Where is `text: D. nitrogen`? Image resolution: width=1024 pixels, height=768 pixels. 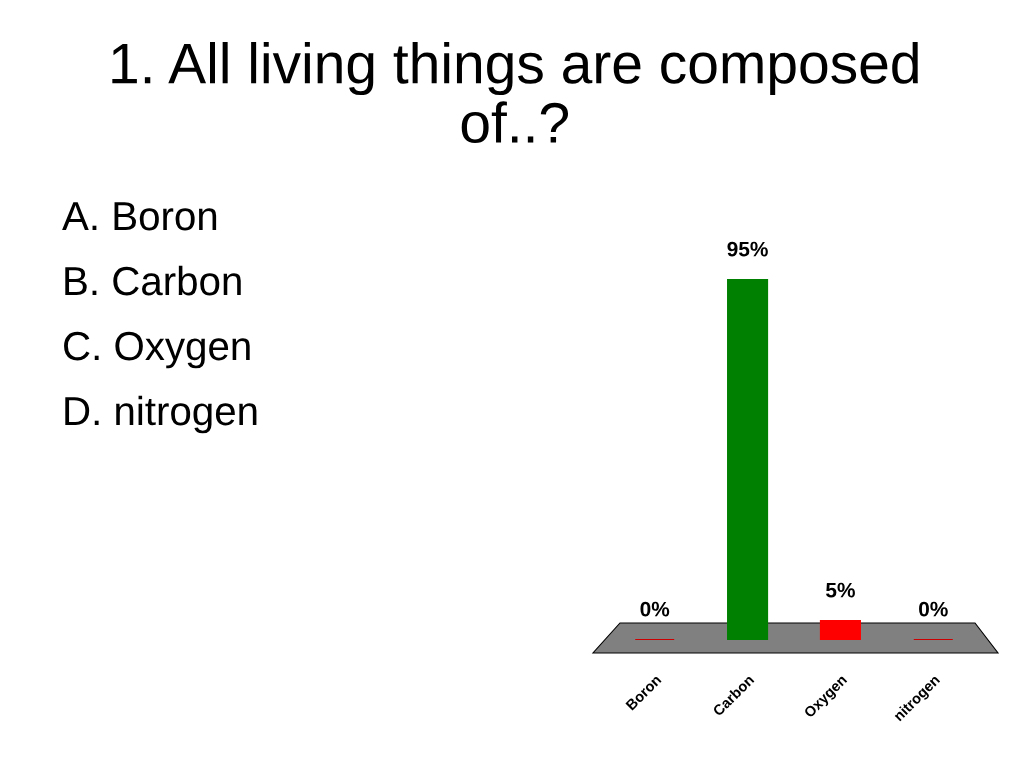 text: D. nitrogen is located at coordinates (161, 414).